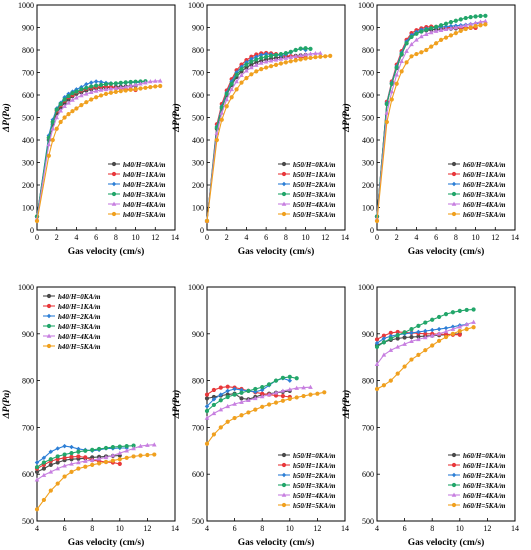 The image size is (531, 550). Describe the element at coordinates (372, 230) in the screenshot. I see `y-tick-label: 0` at that location.